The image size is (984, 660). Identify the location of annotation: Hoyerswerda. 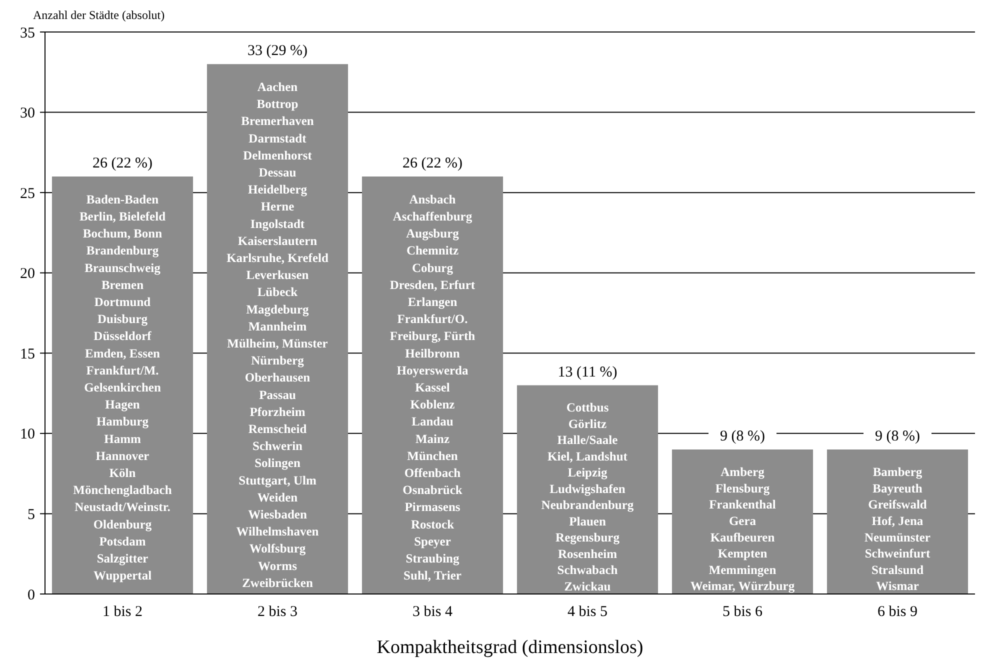
(432, 370).